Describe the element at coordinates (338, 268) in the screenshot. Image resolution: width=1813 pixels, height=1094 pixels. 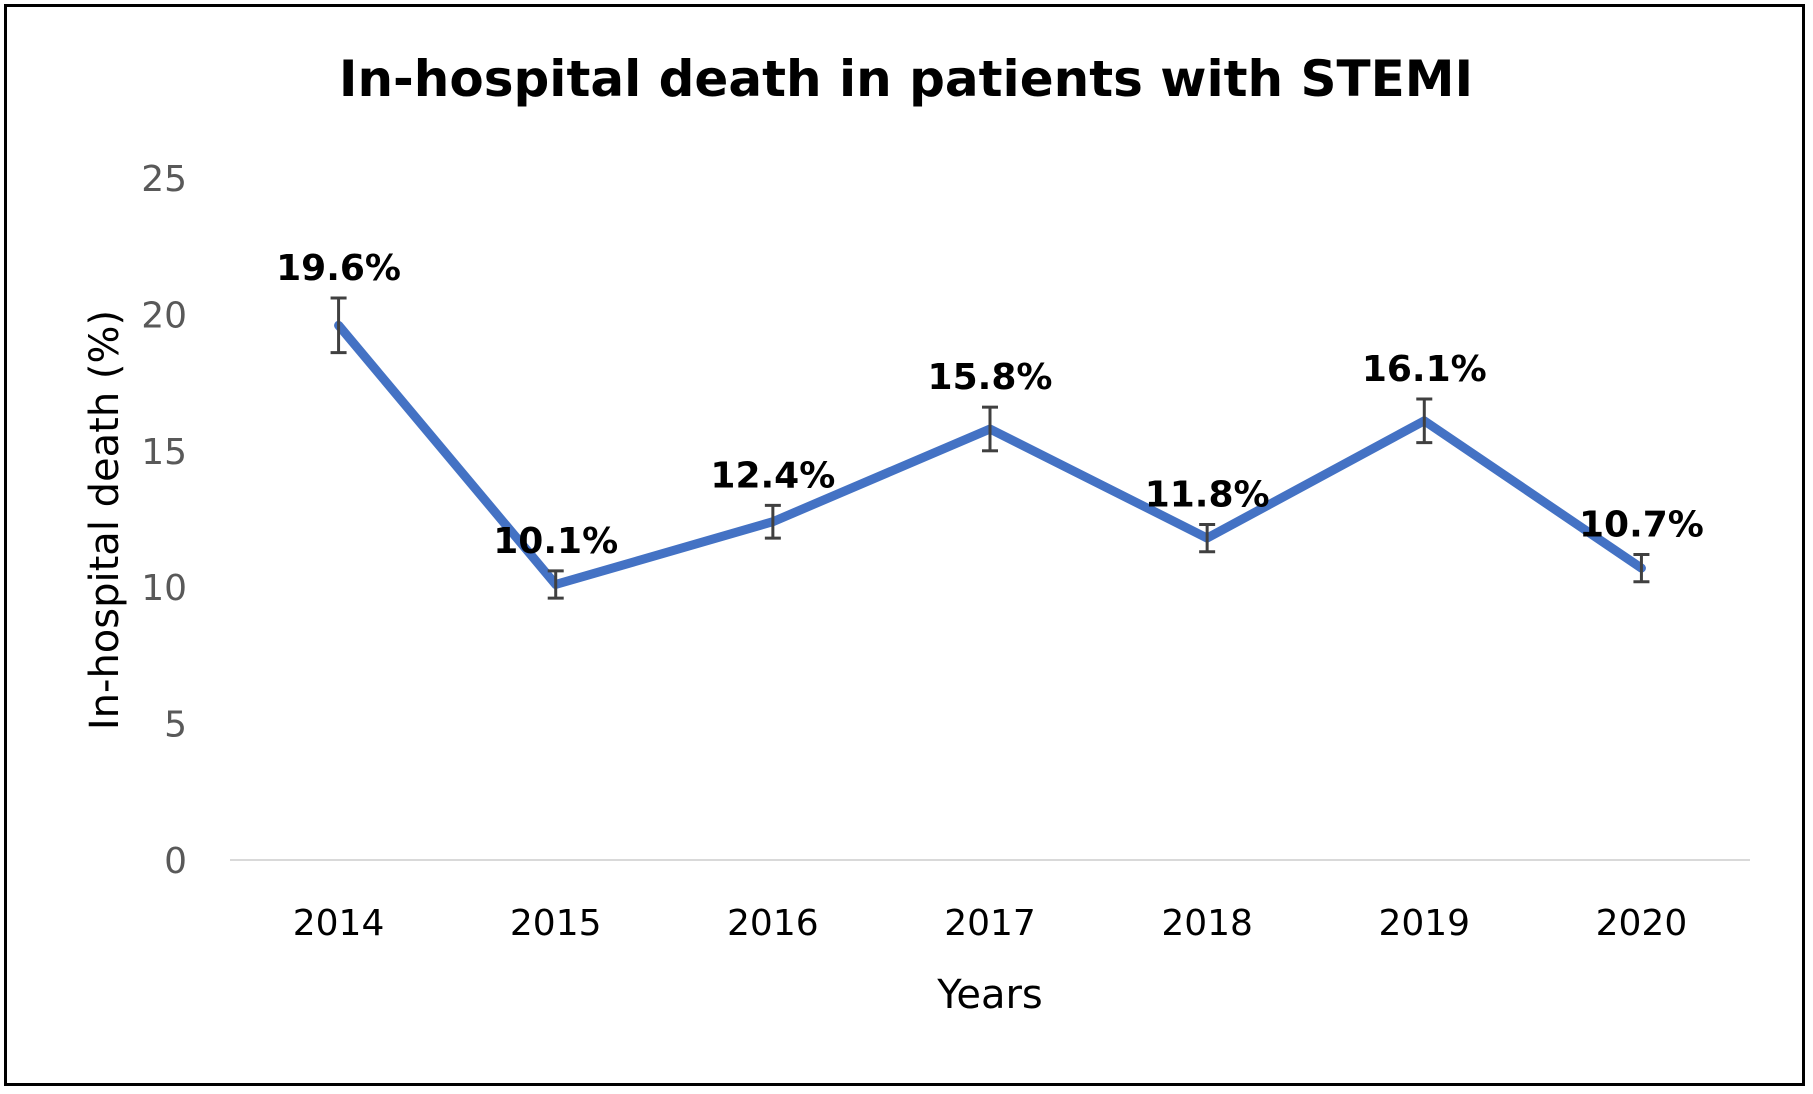
I see `data-label: 19.6%` at that location.